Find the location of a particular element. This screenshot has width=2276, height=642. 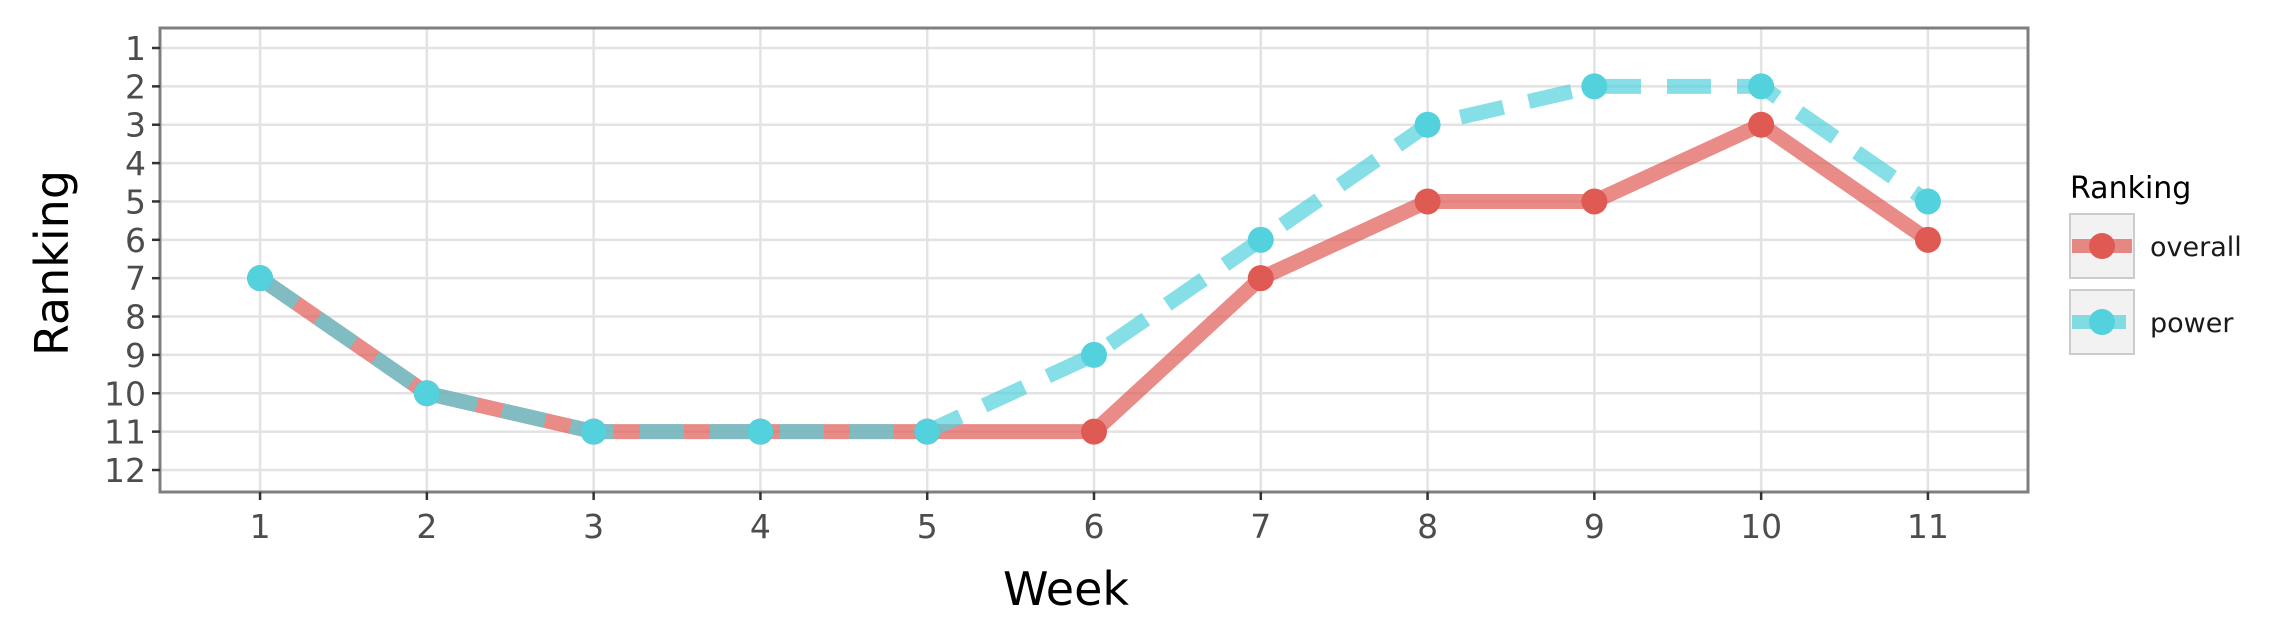

x-tick-label: 1 is located at coordinates (260, 526).